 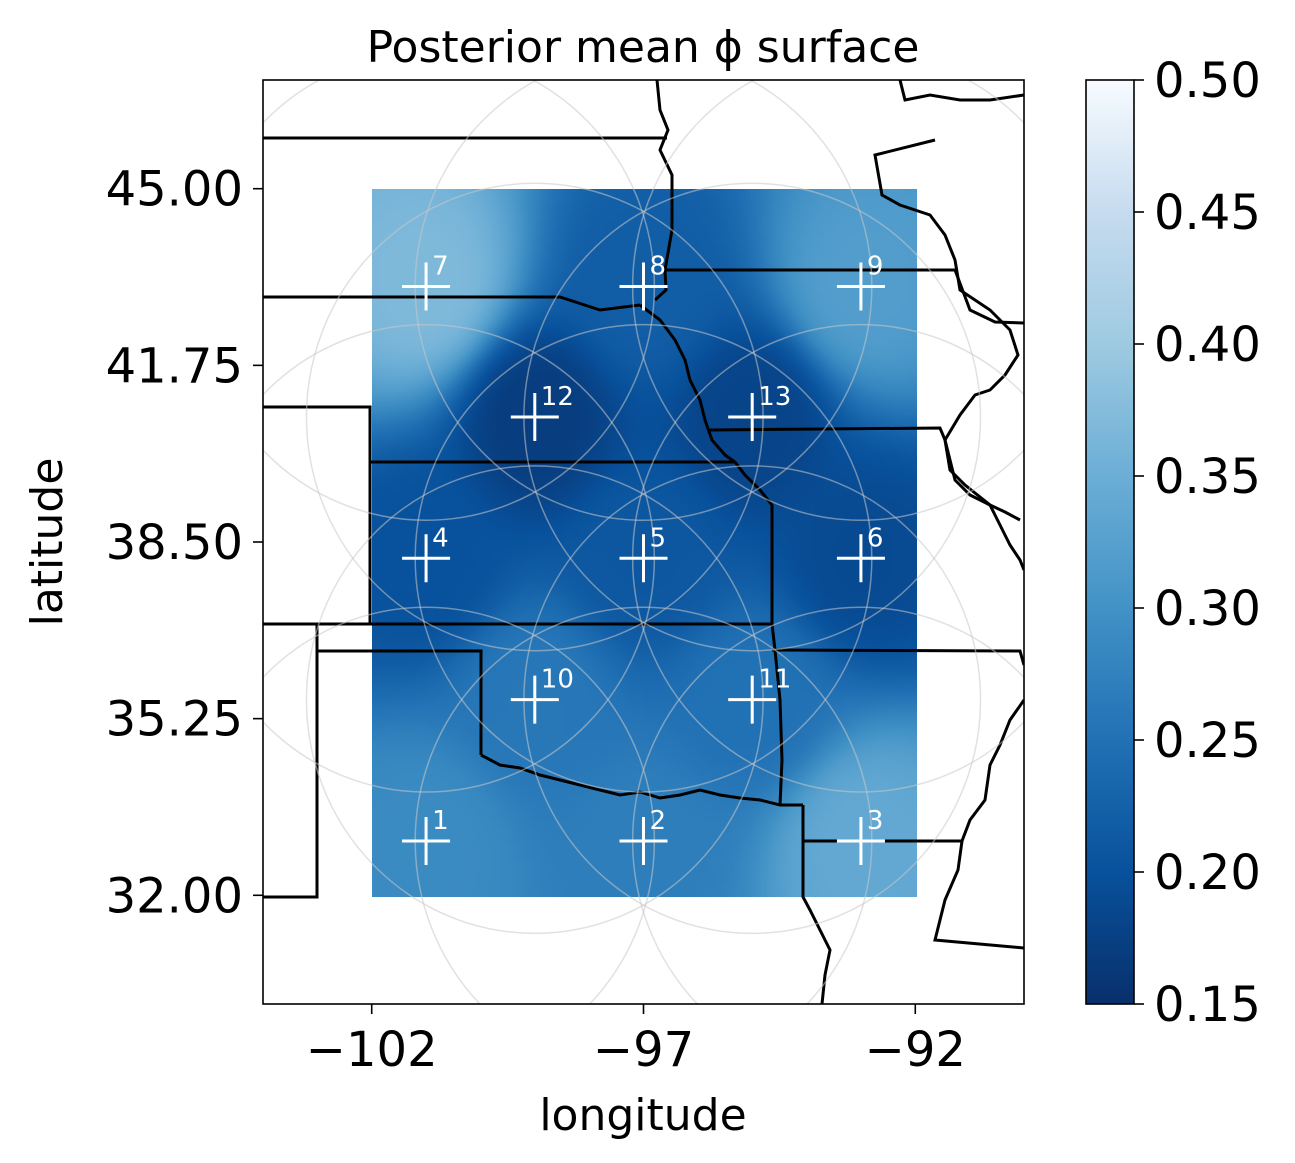 What do you see at coordinates (687, 383) in the screenshot?
I see `boundary-missouri-river` at bounding box center [687, 383].